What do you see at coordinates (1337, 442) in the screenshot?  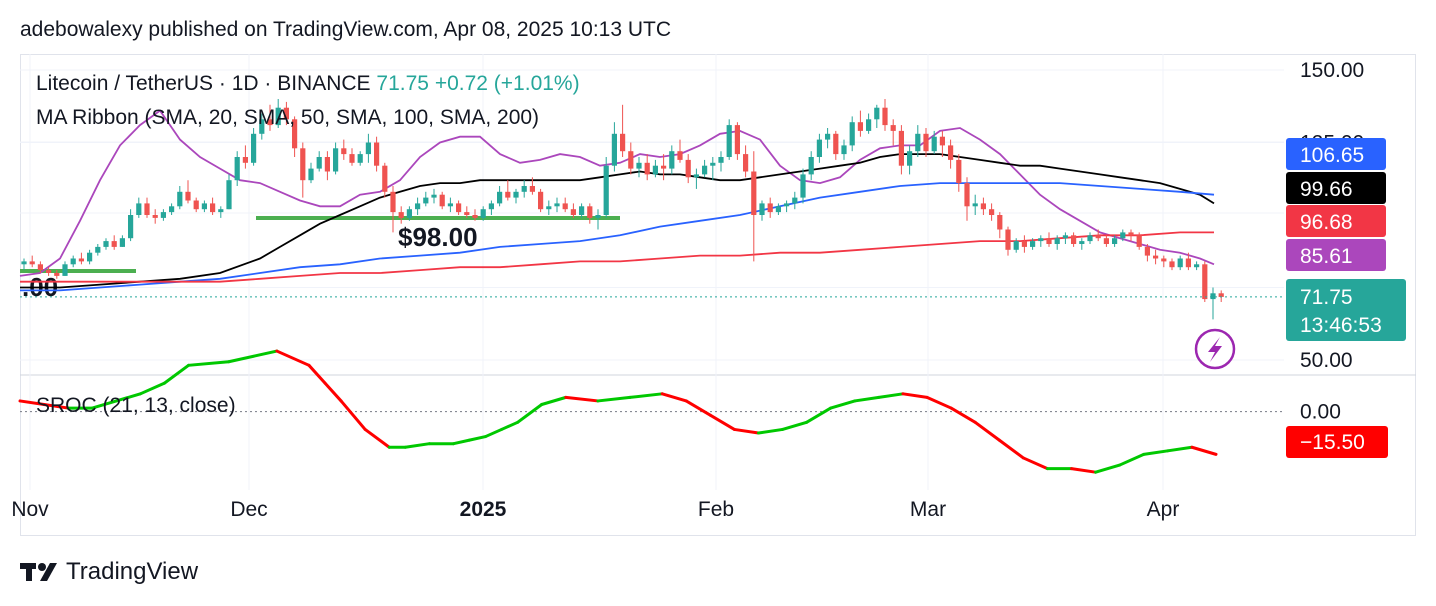 I see `sroc-badge` at bounding box center [1337, 442].